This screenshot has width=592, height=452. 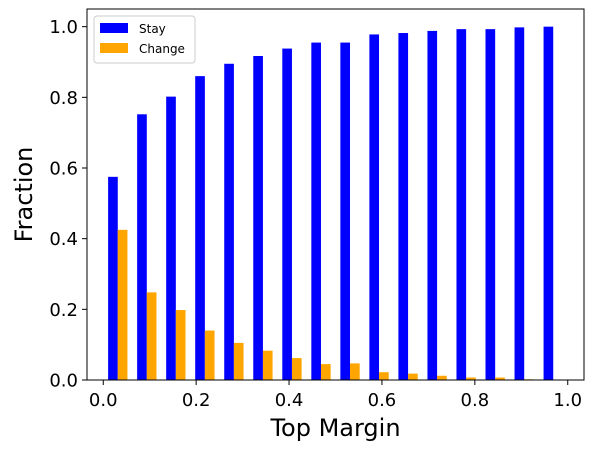 I want to click on legend: Stay Change, so click(x=144, y=39).